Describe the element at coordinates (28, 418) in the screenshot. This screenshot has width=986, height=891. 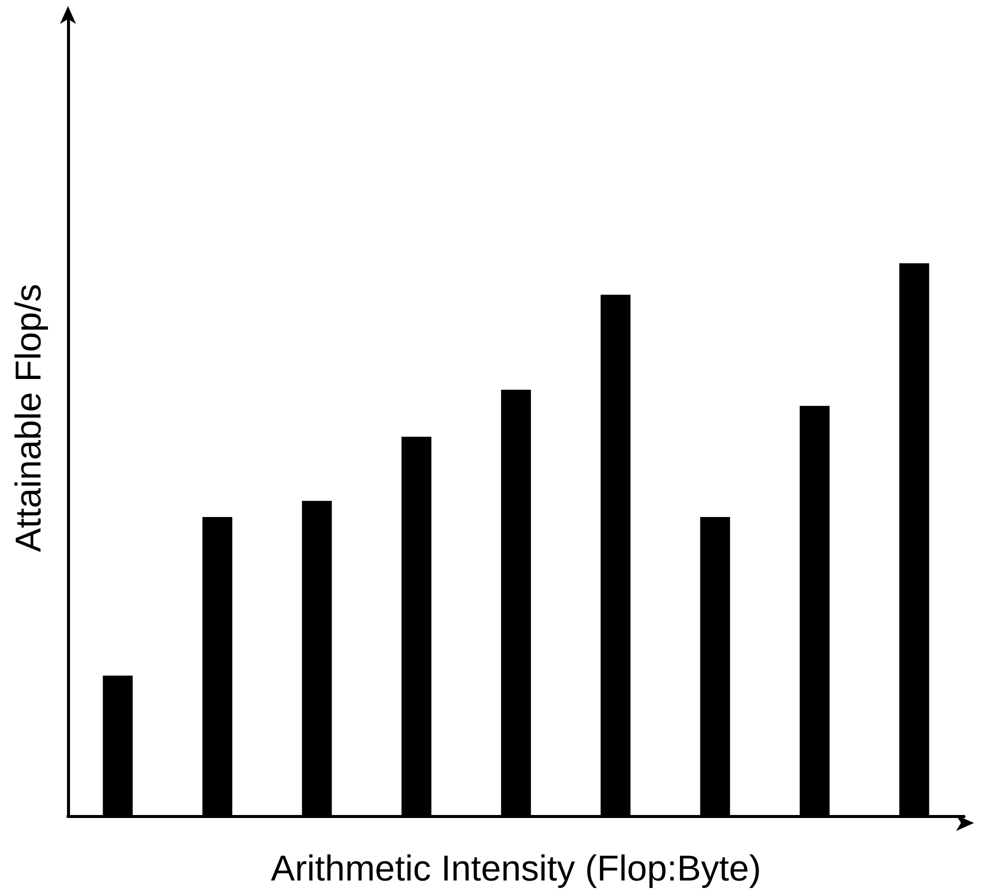
I see `y-axis-title: Attainable Flop/s` at that location.